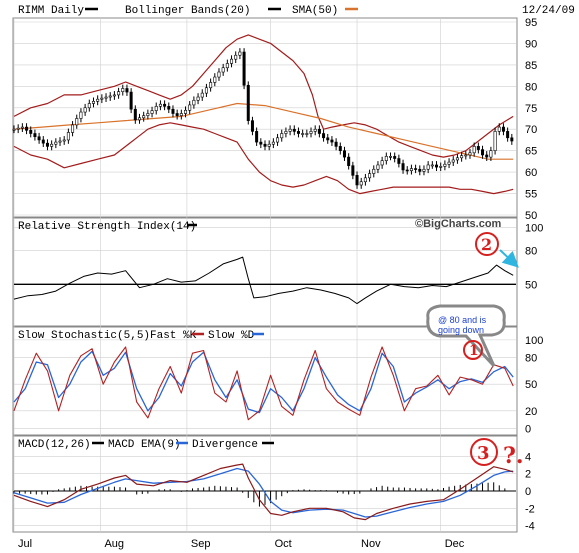 The height and width of the screenshot is (553, 579). Describe the element at coordinates (462, 320) in the screenshot. I see `annotation-bubble-line1: @ 80 and is` at that location.